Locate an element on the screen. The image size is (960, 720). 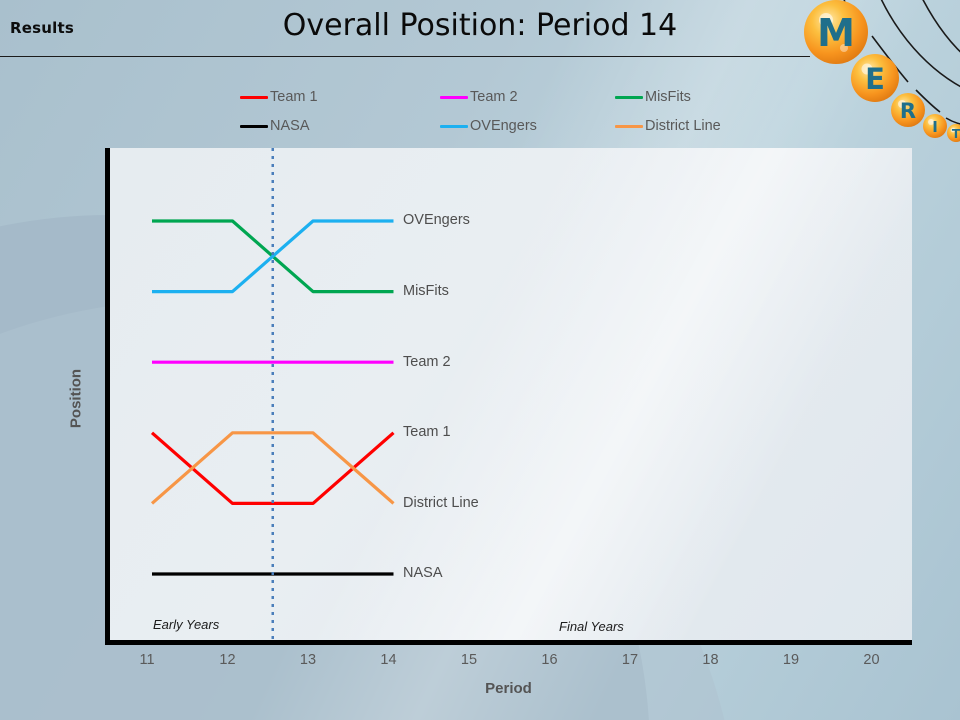
series-end-label-nasa: NASA is located at coordinates (423, 573).